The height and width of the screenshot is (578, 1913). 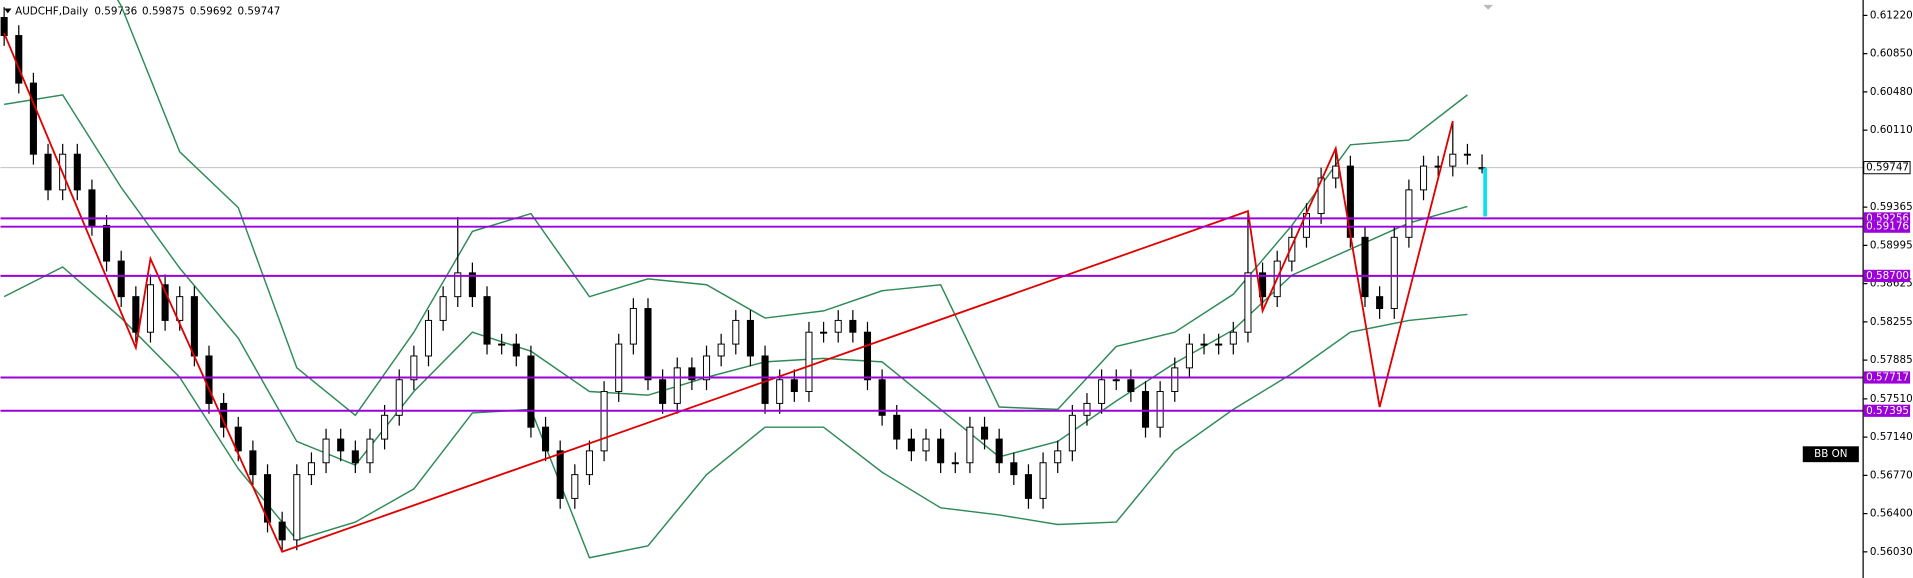 I want to click on menu-arrow, so click(x=8, y=11).